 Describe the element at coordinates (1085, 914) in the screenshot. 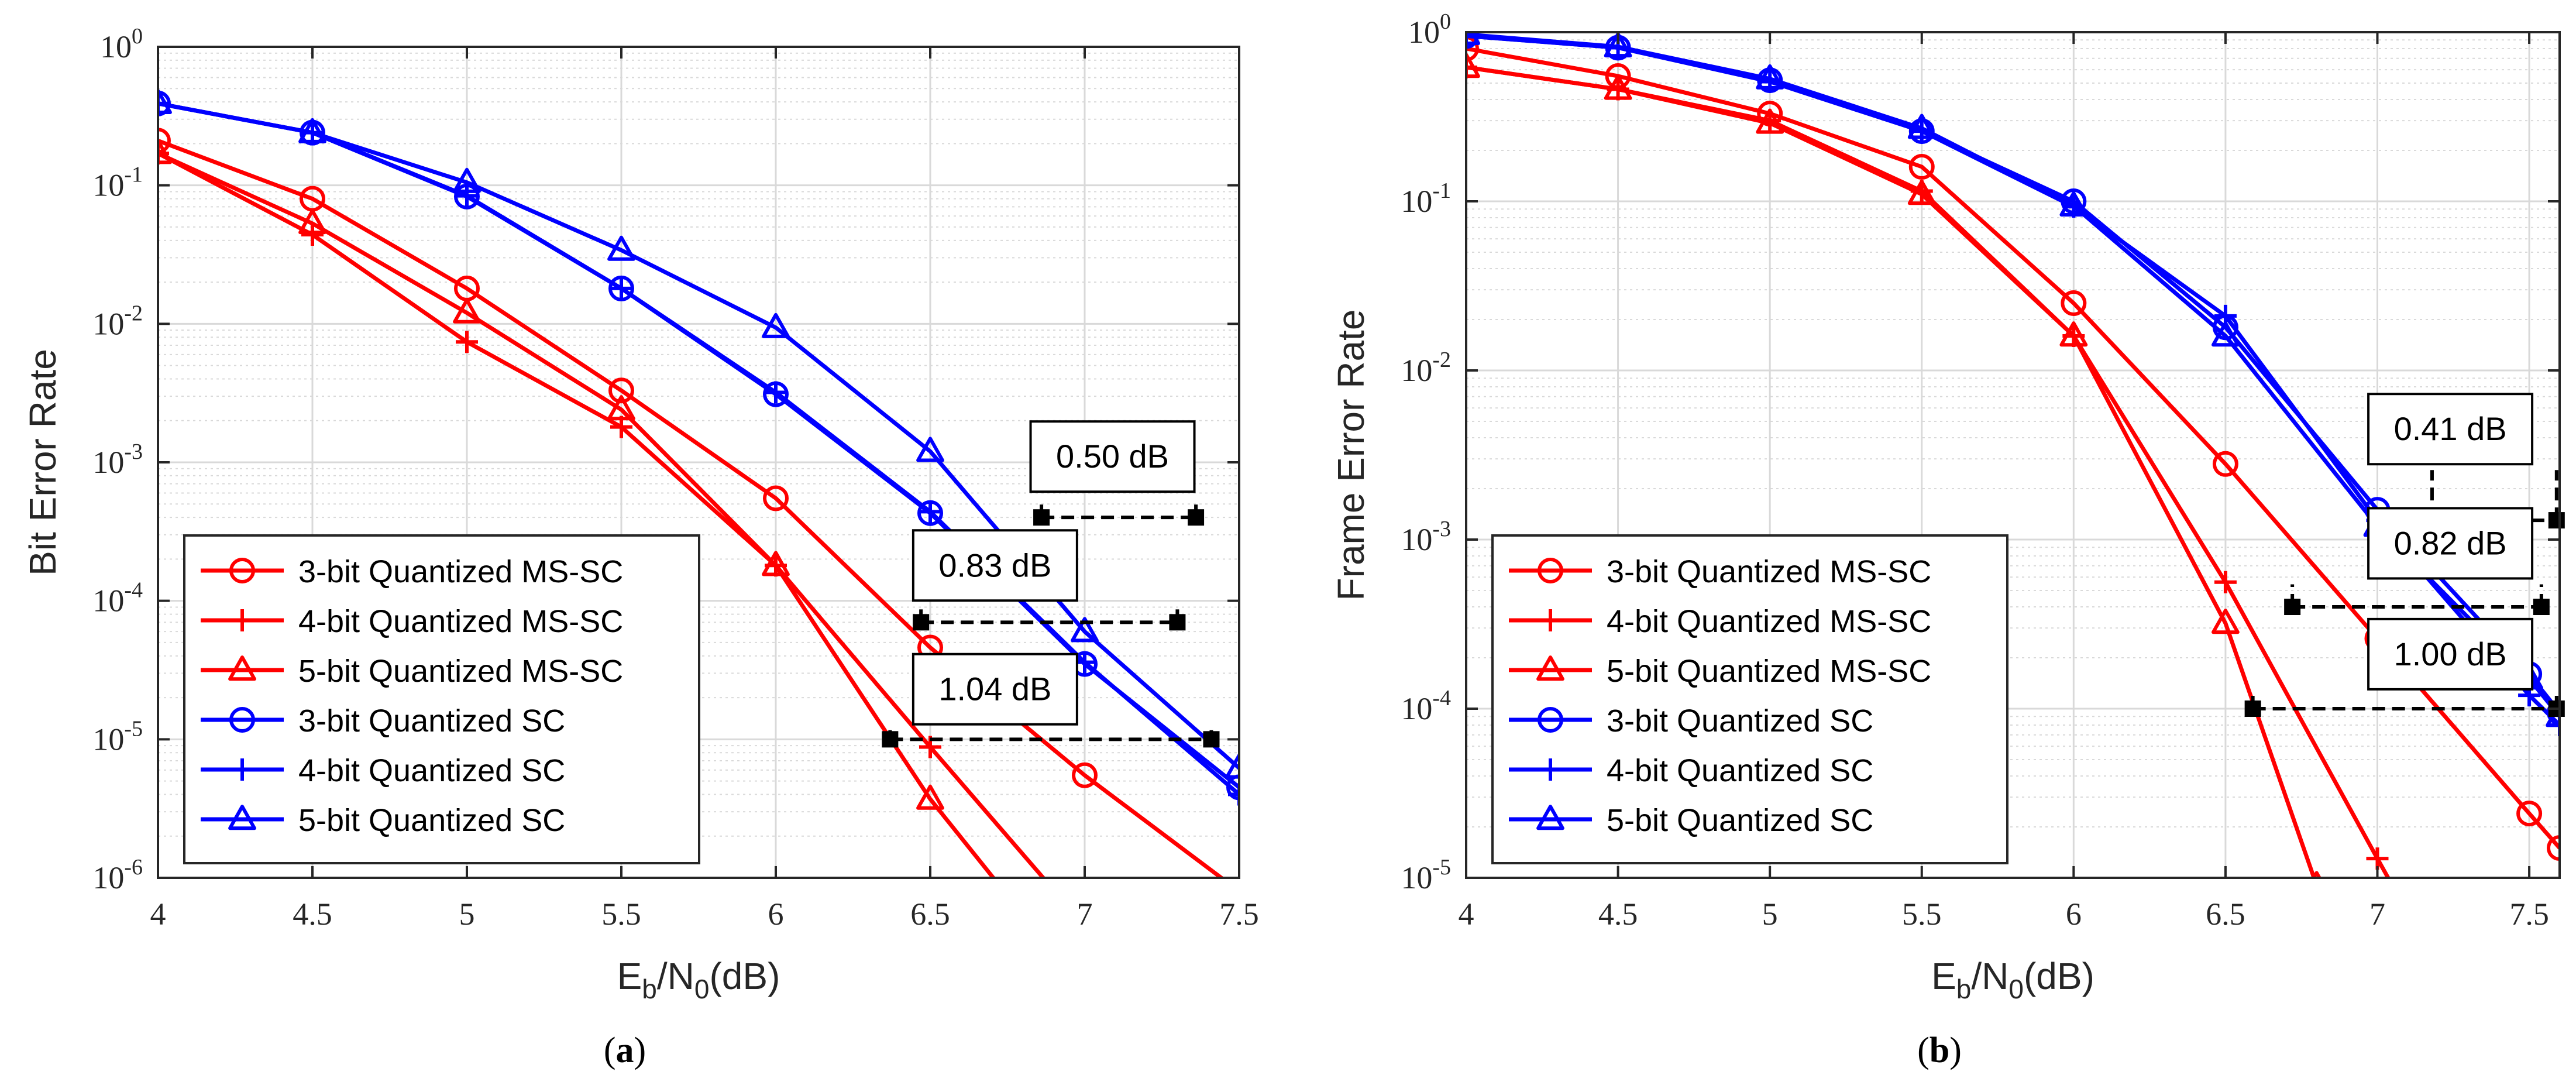

I see `x-tick-label: 7` at that location.